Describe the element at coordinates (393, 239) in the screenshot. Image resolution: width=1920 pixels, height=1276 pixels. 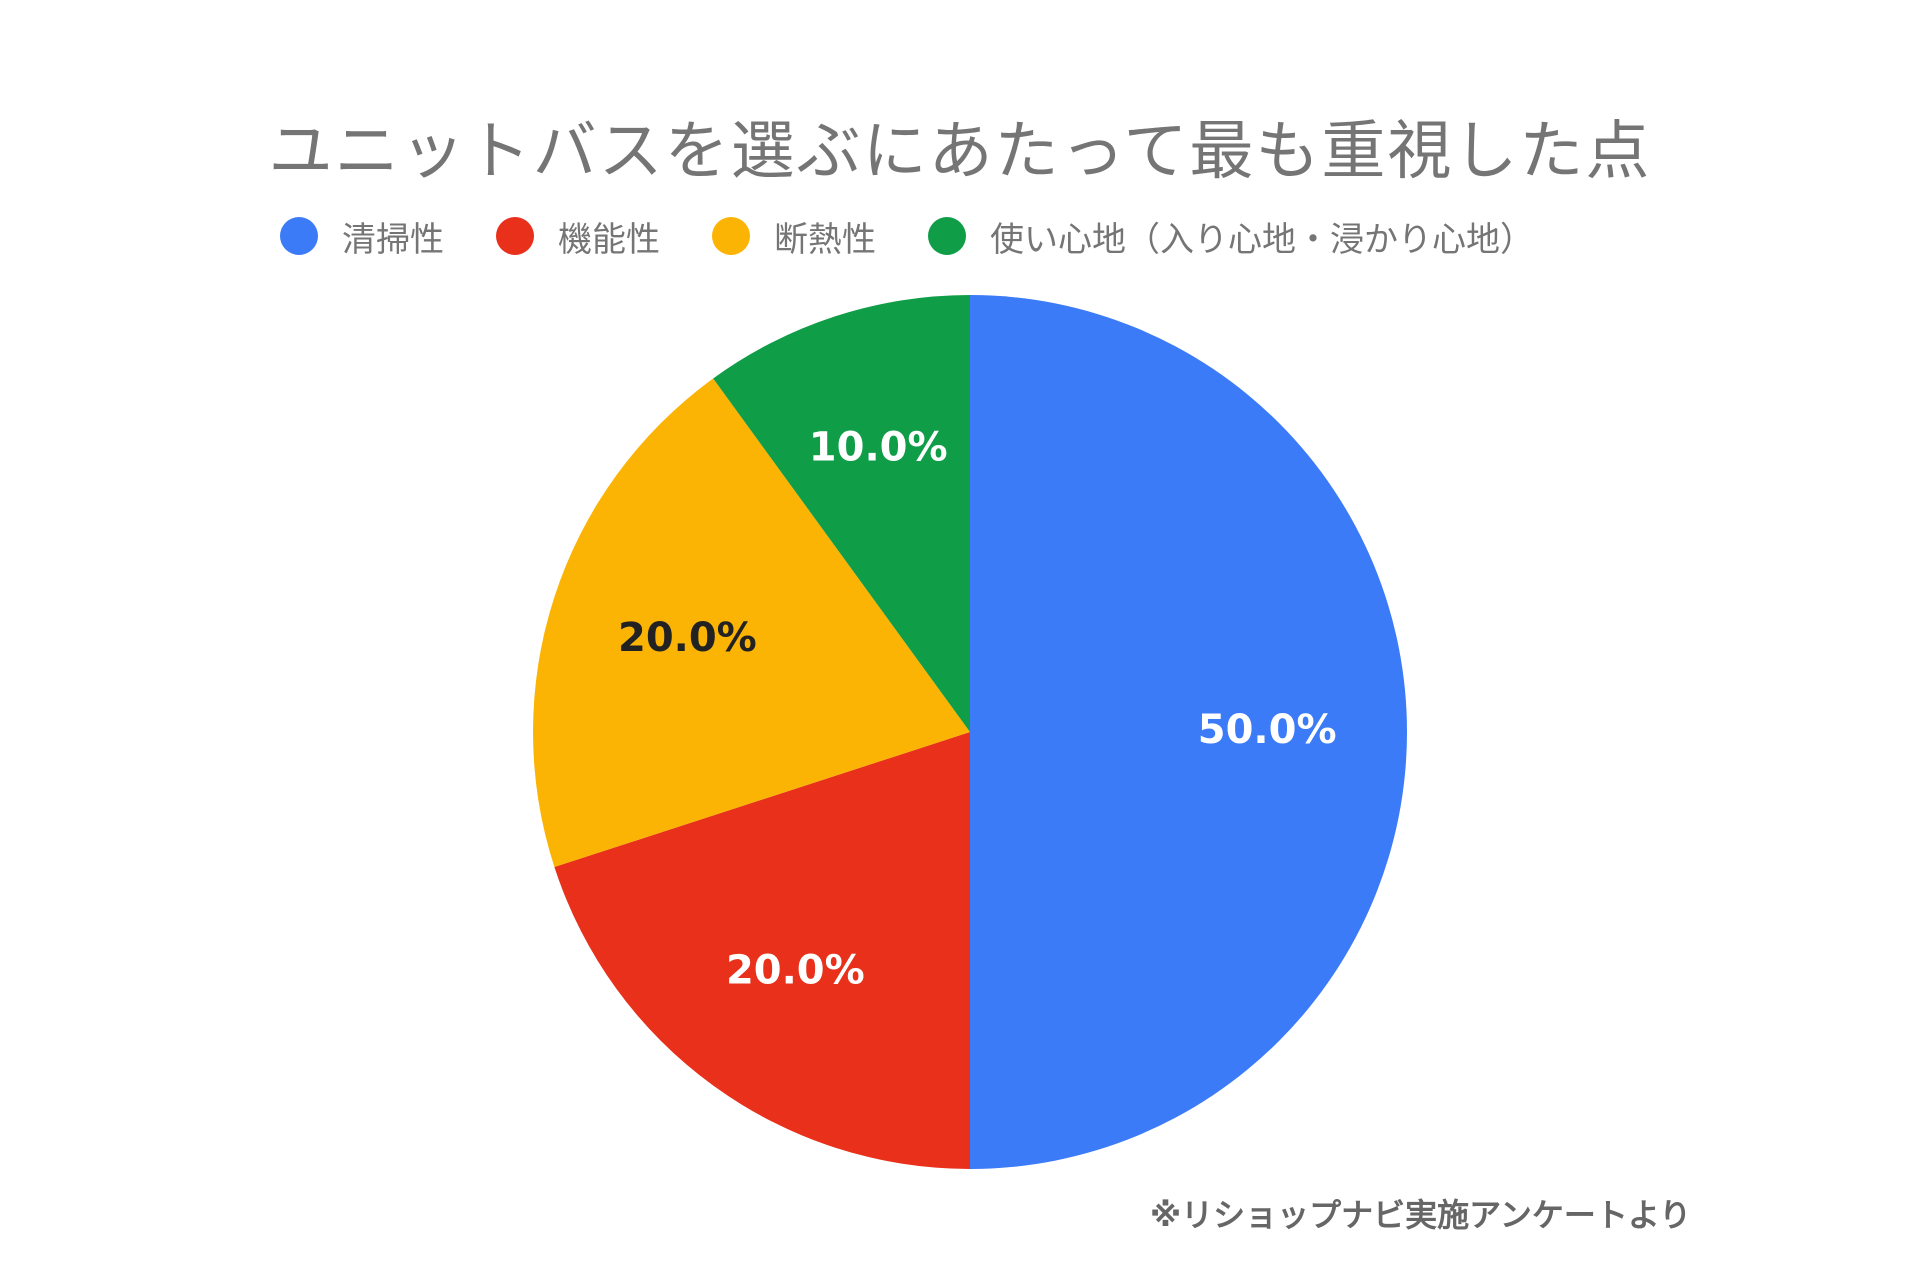
I see `legend-label: 清掃性` at that location.